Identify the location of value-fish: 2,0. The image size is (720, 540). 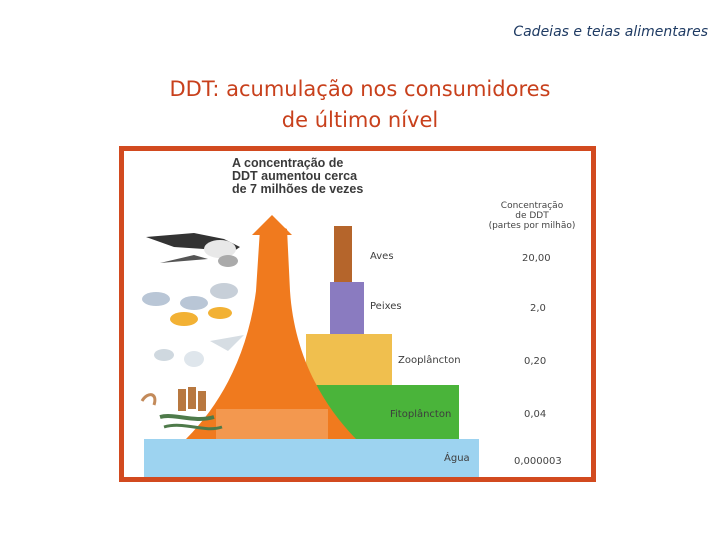
(538, 308).